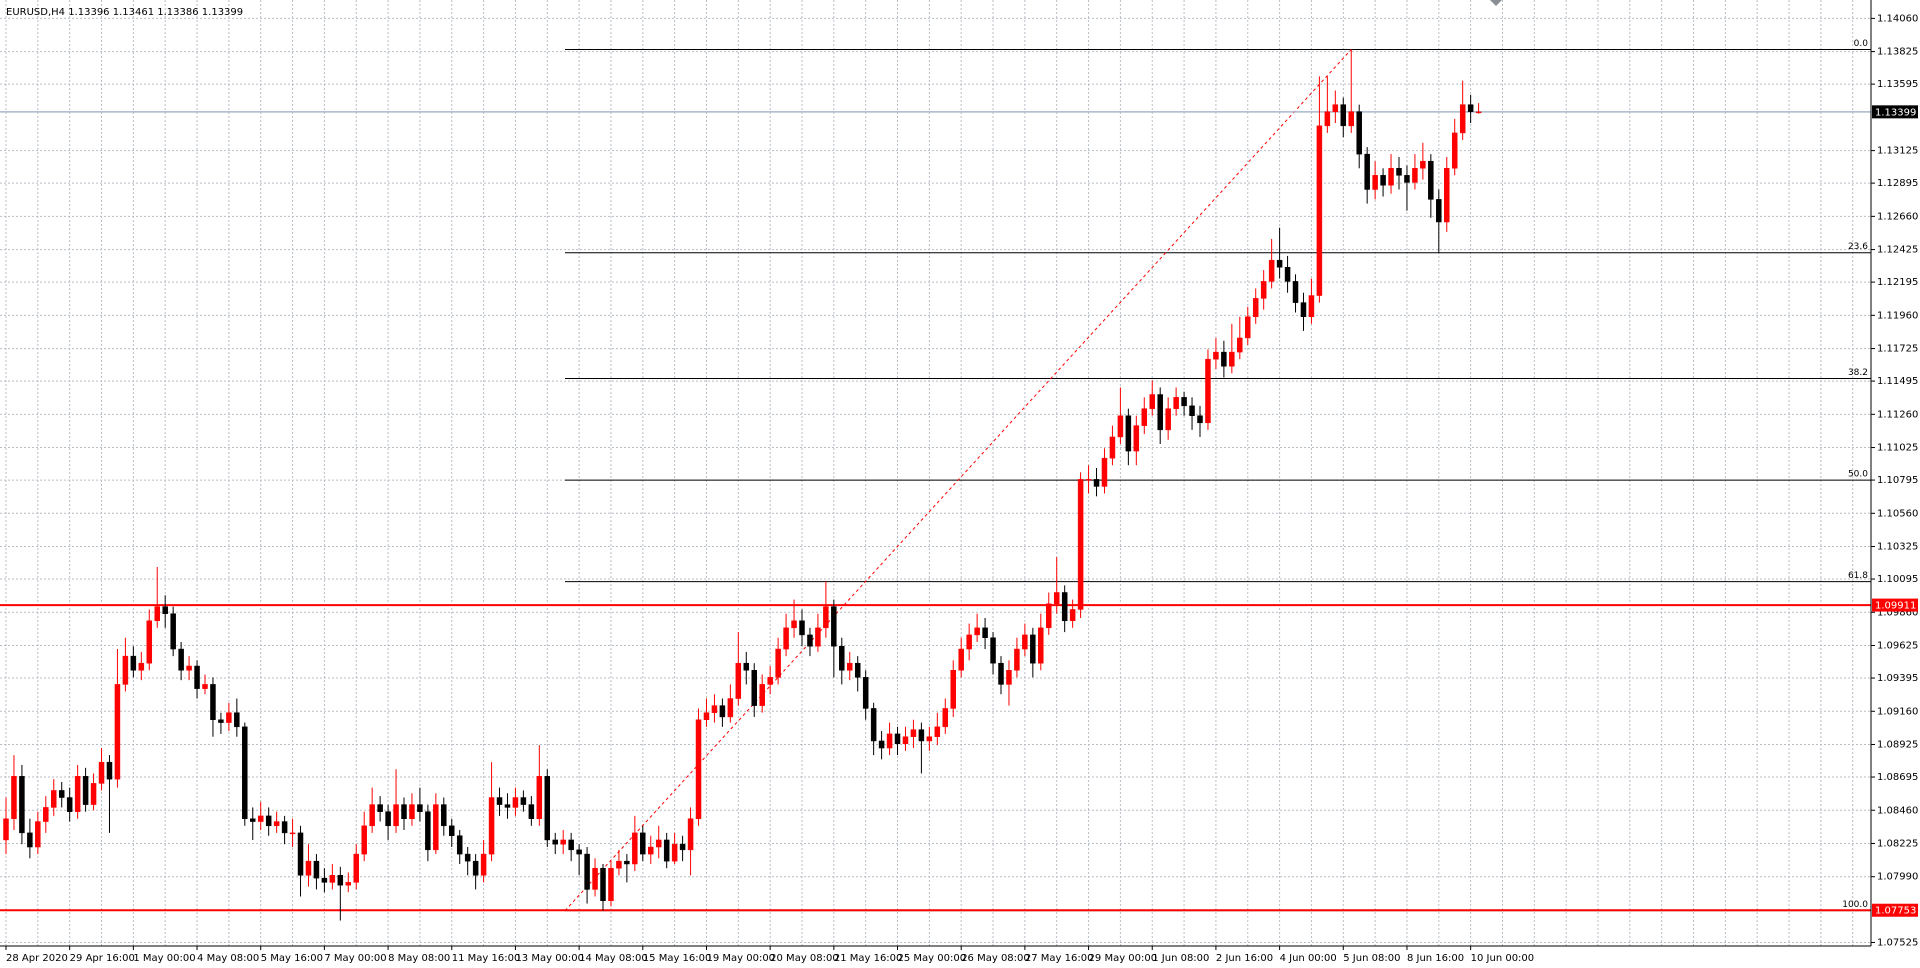 The width and height of the screenshot is (1920, 968). I want to click on current-price-badge, so click(1895, 112).